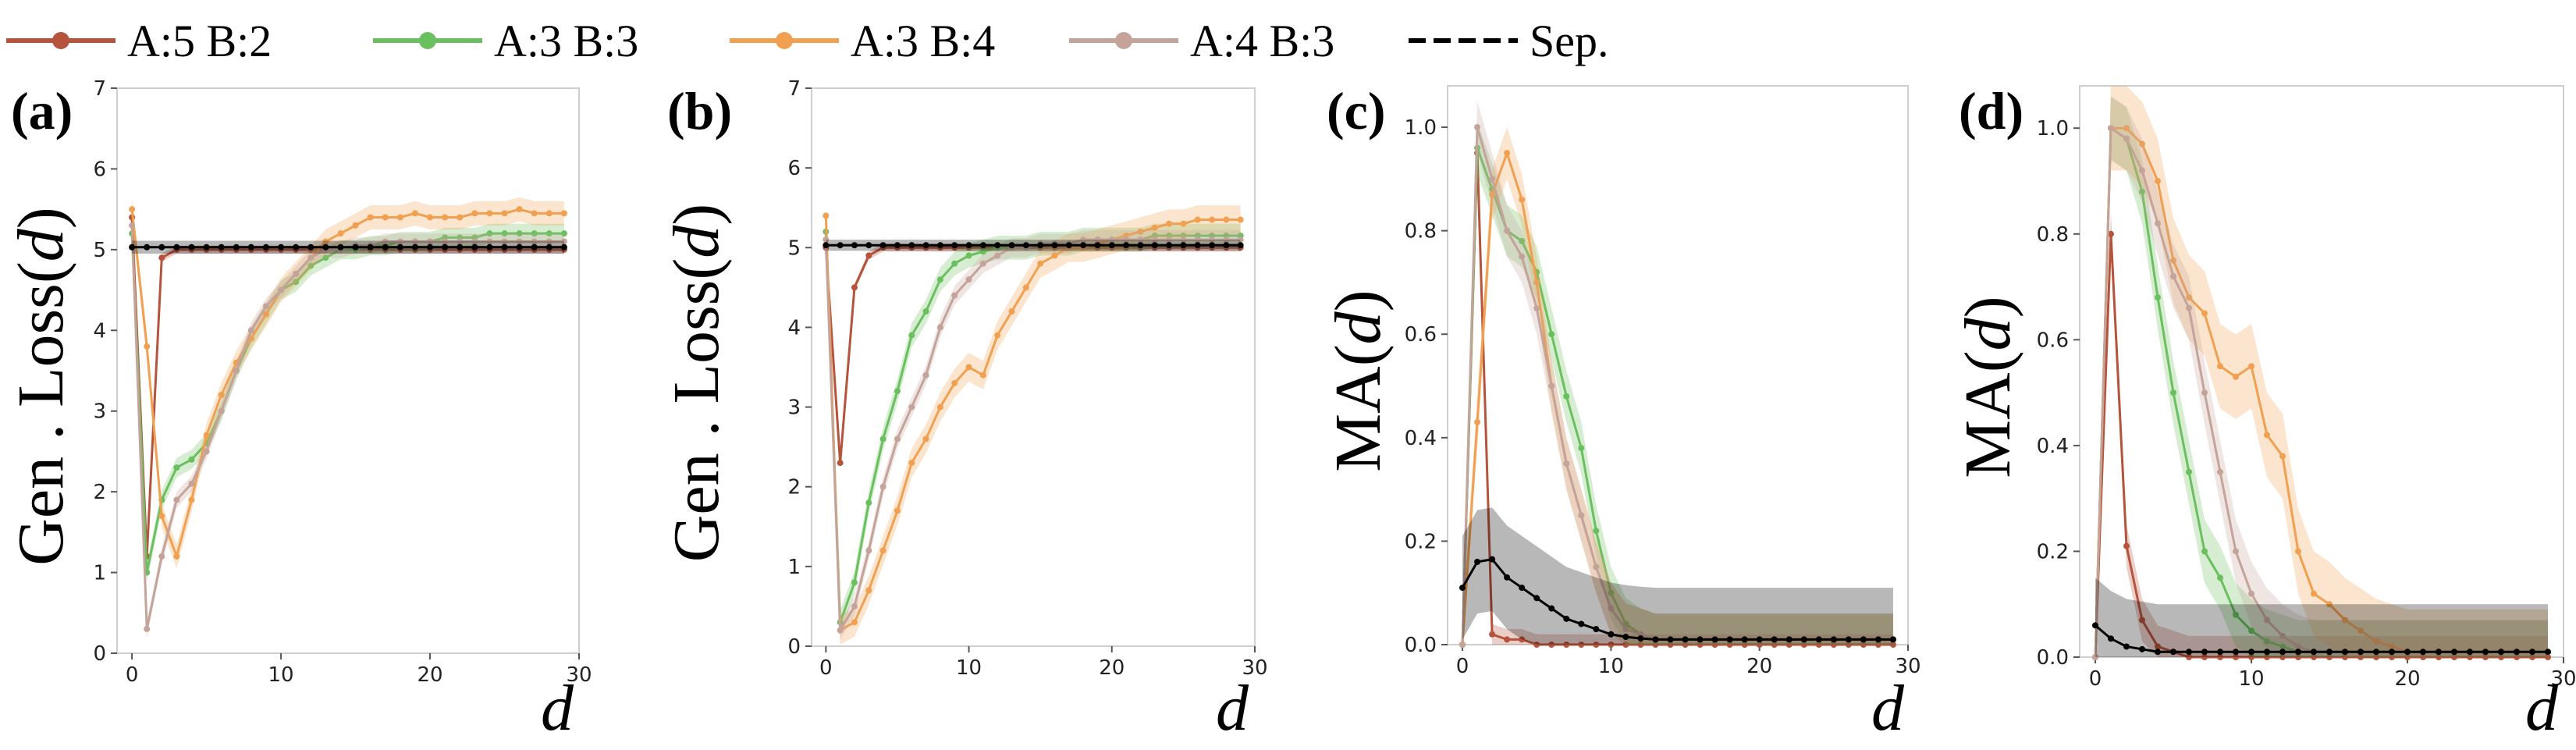  I want to click on series-line, so click(347, 428).